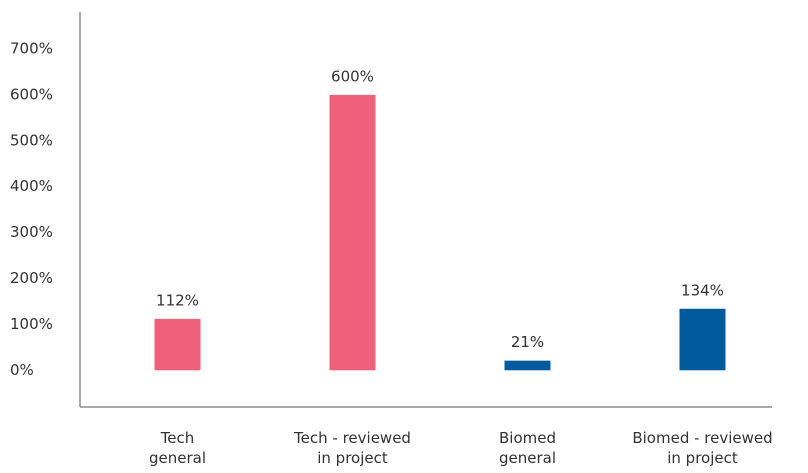 Image resolution: width=808 pixels, height=473 pixels. What do you see at coordinates (31, 278) in the screenshot?
I see `y-tick-label: 200%` at bounding box center [31, 278].